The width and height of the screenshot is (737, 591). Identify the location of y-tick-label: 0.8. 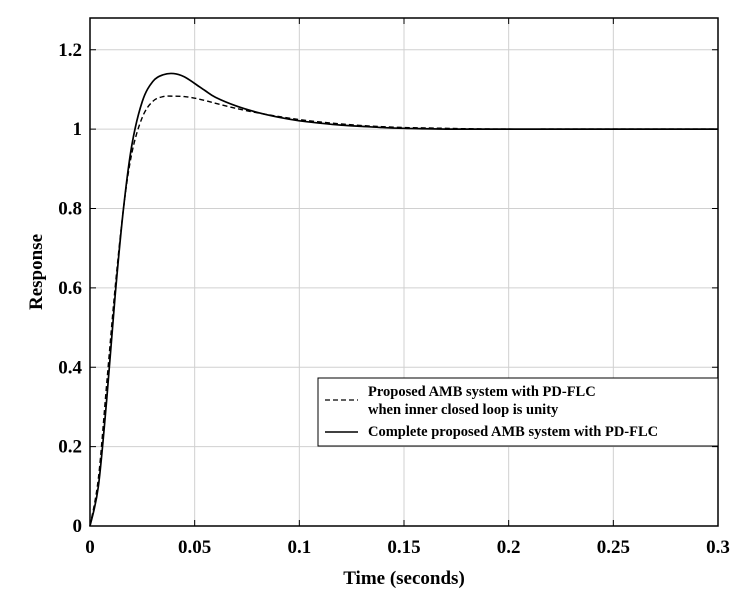
(70, 209).